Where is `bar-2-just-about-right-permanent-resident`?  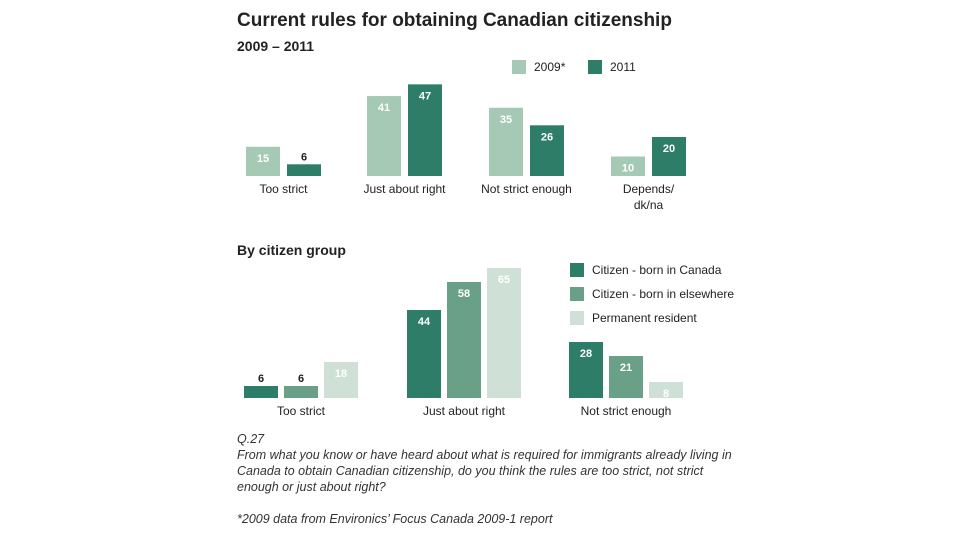 bar-2-just-about-right-permanent-resident is located at coordinates (504, 333).